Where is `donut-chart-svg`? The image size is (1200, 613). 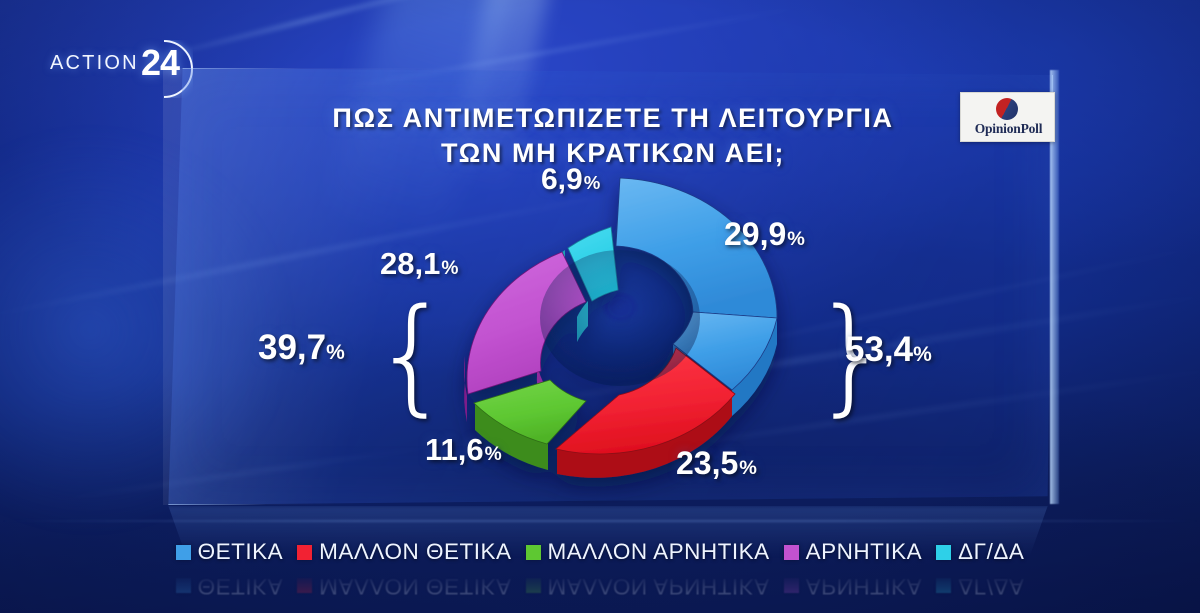
donut-chart-svg is located at coordinates (621, 327).